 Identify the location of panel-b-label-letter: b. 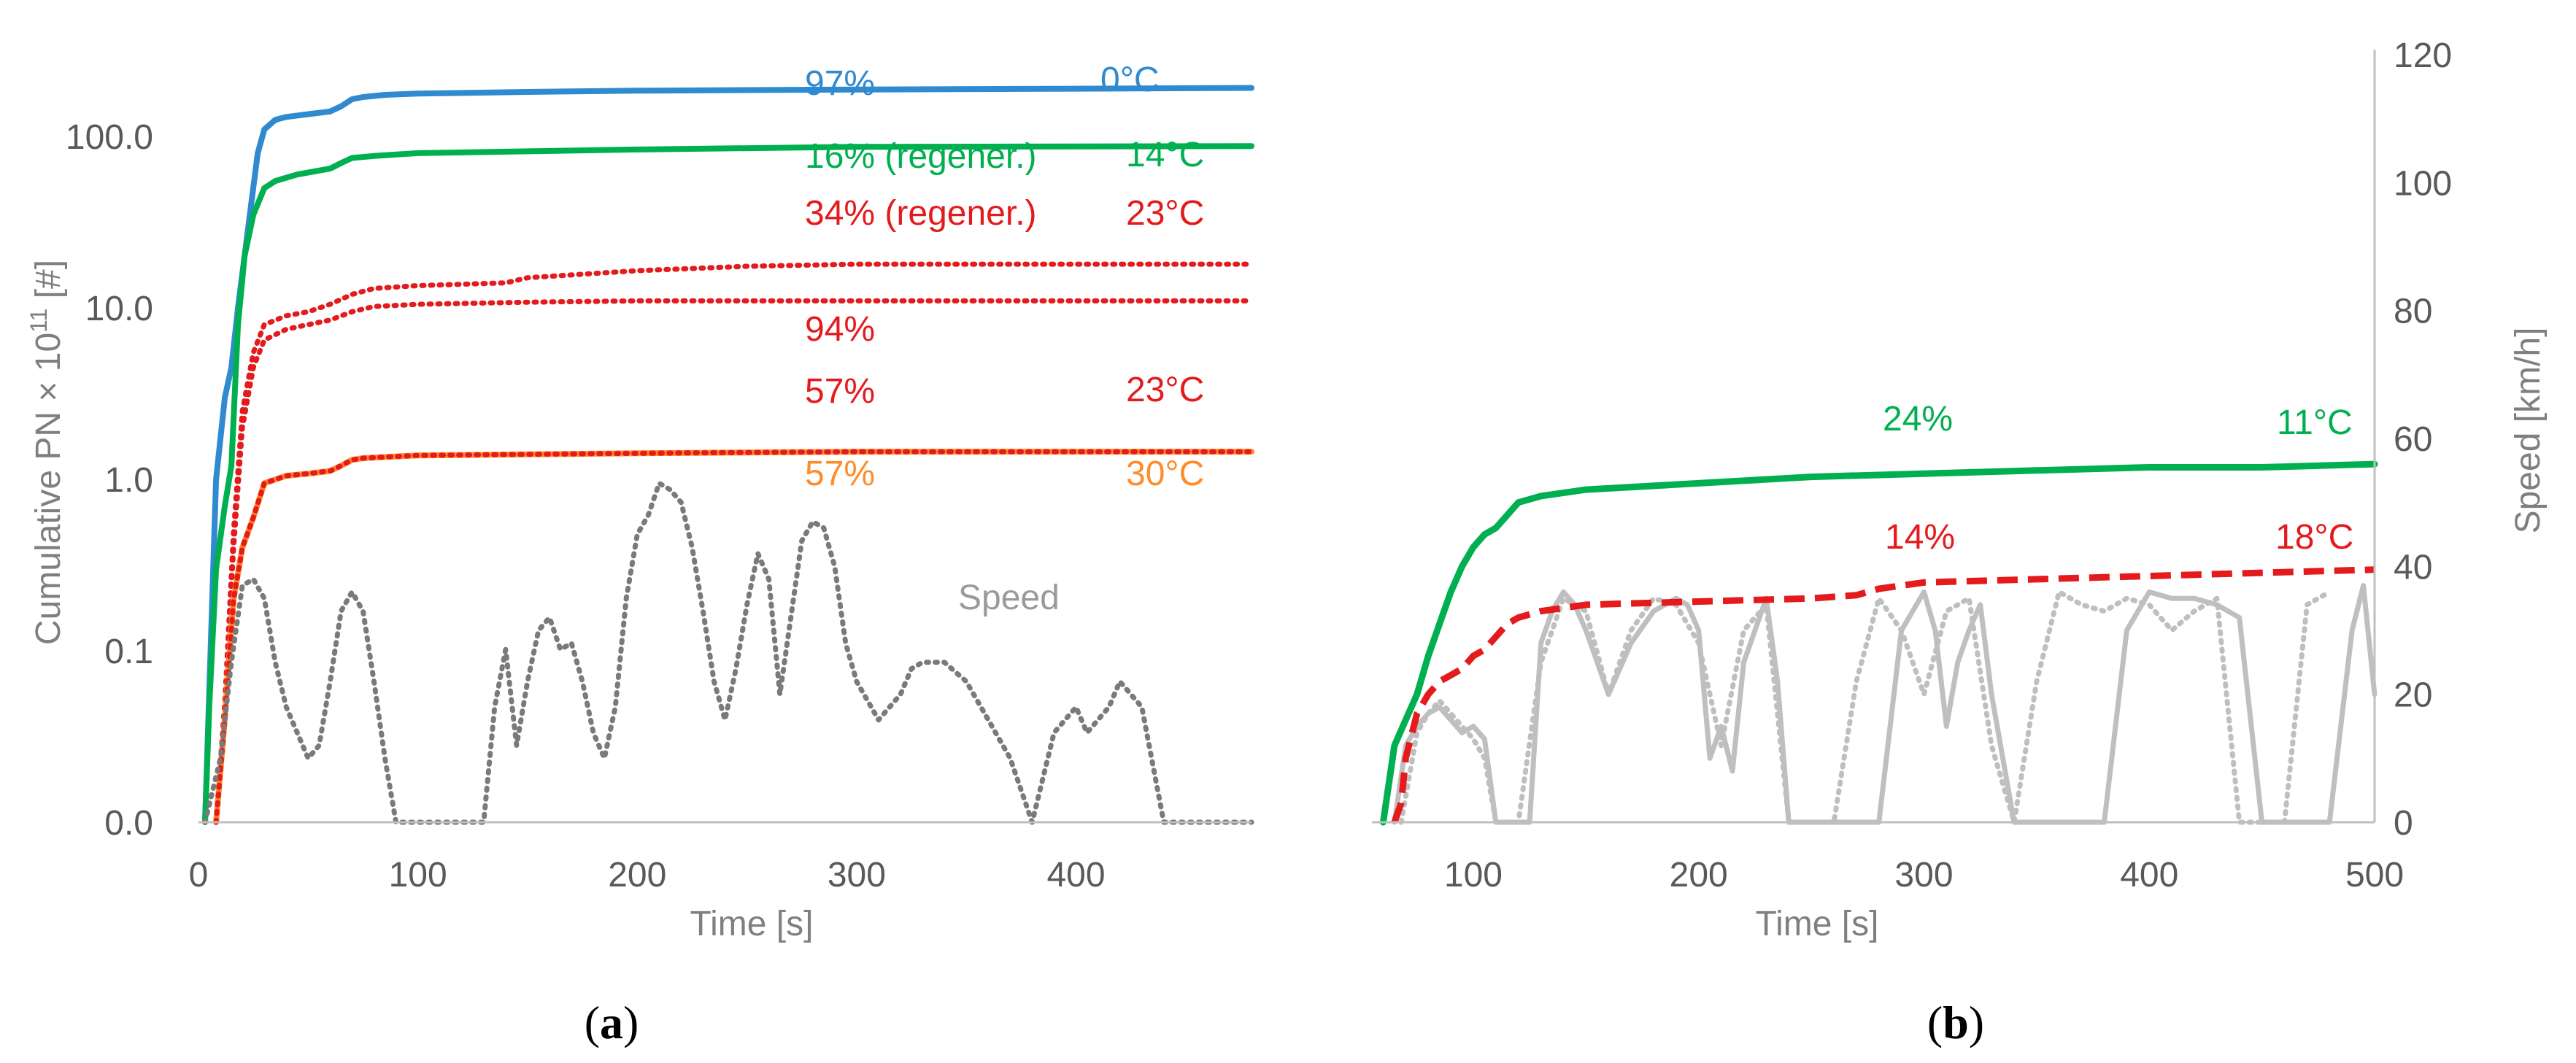
(1956, 1022).